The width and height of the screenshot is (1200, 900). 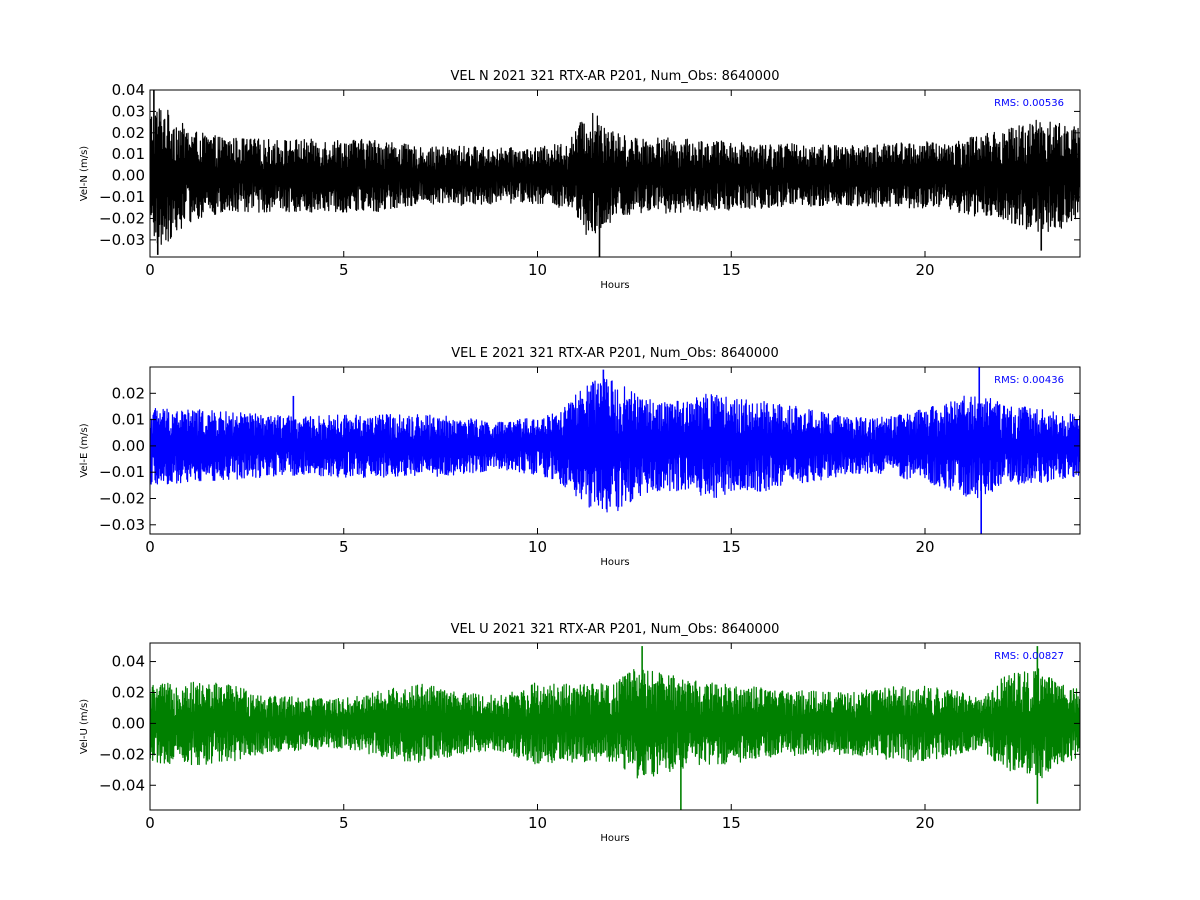 I want to click on y-axis-label: Vel-E (m/s), so click(x=84, y=450).